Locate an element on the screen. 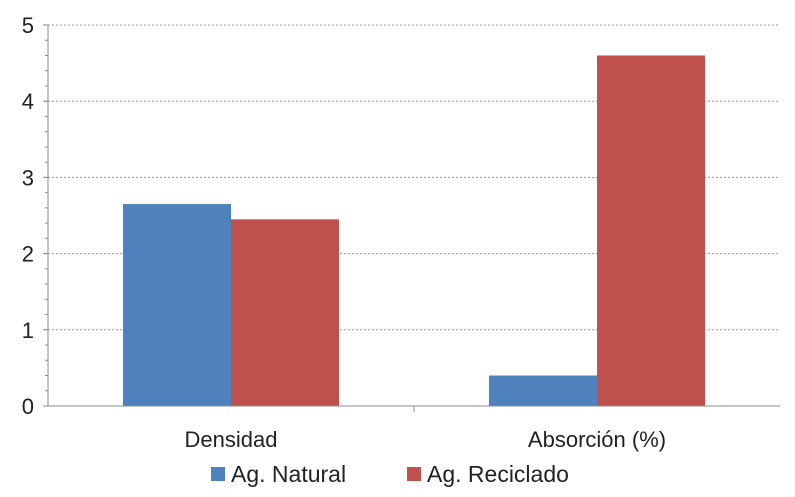 The width and height of the screenshot is (795, 497). legend-label: Ag. Natural is located at coordinates (288, 474).